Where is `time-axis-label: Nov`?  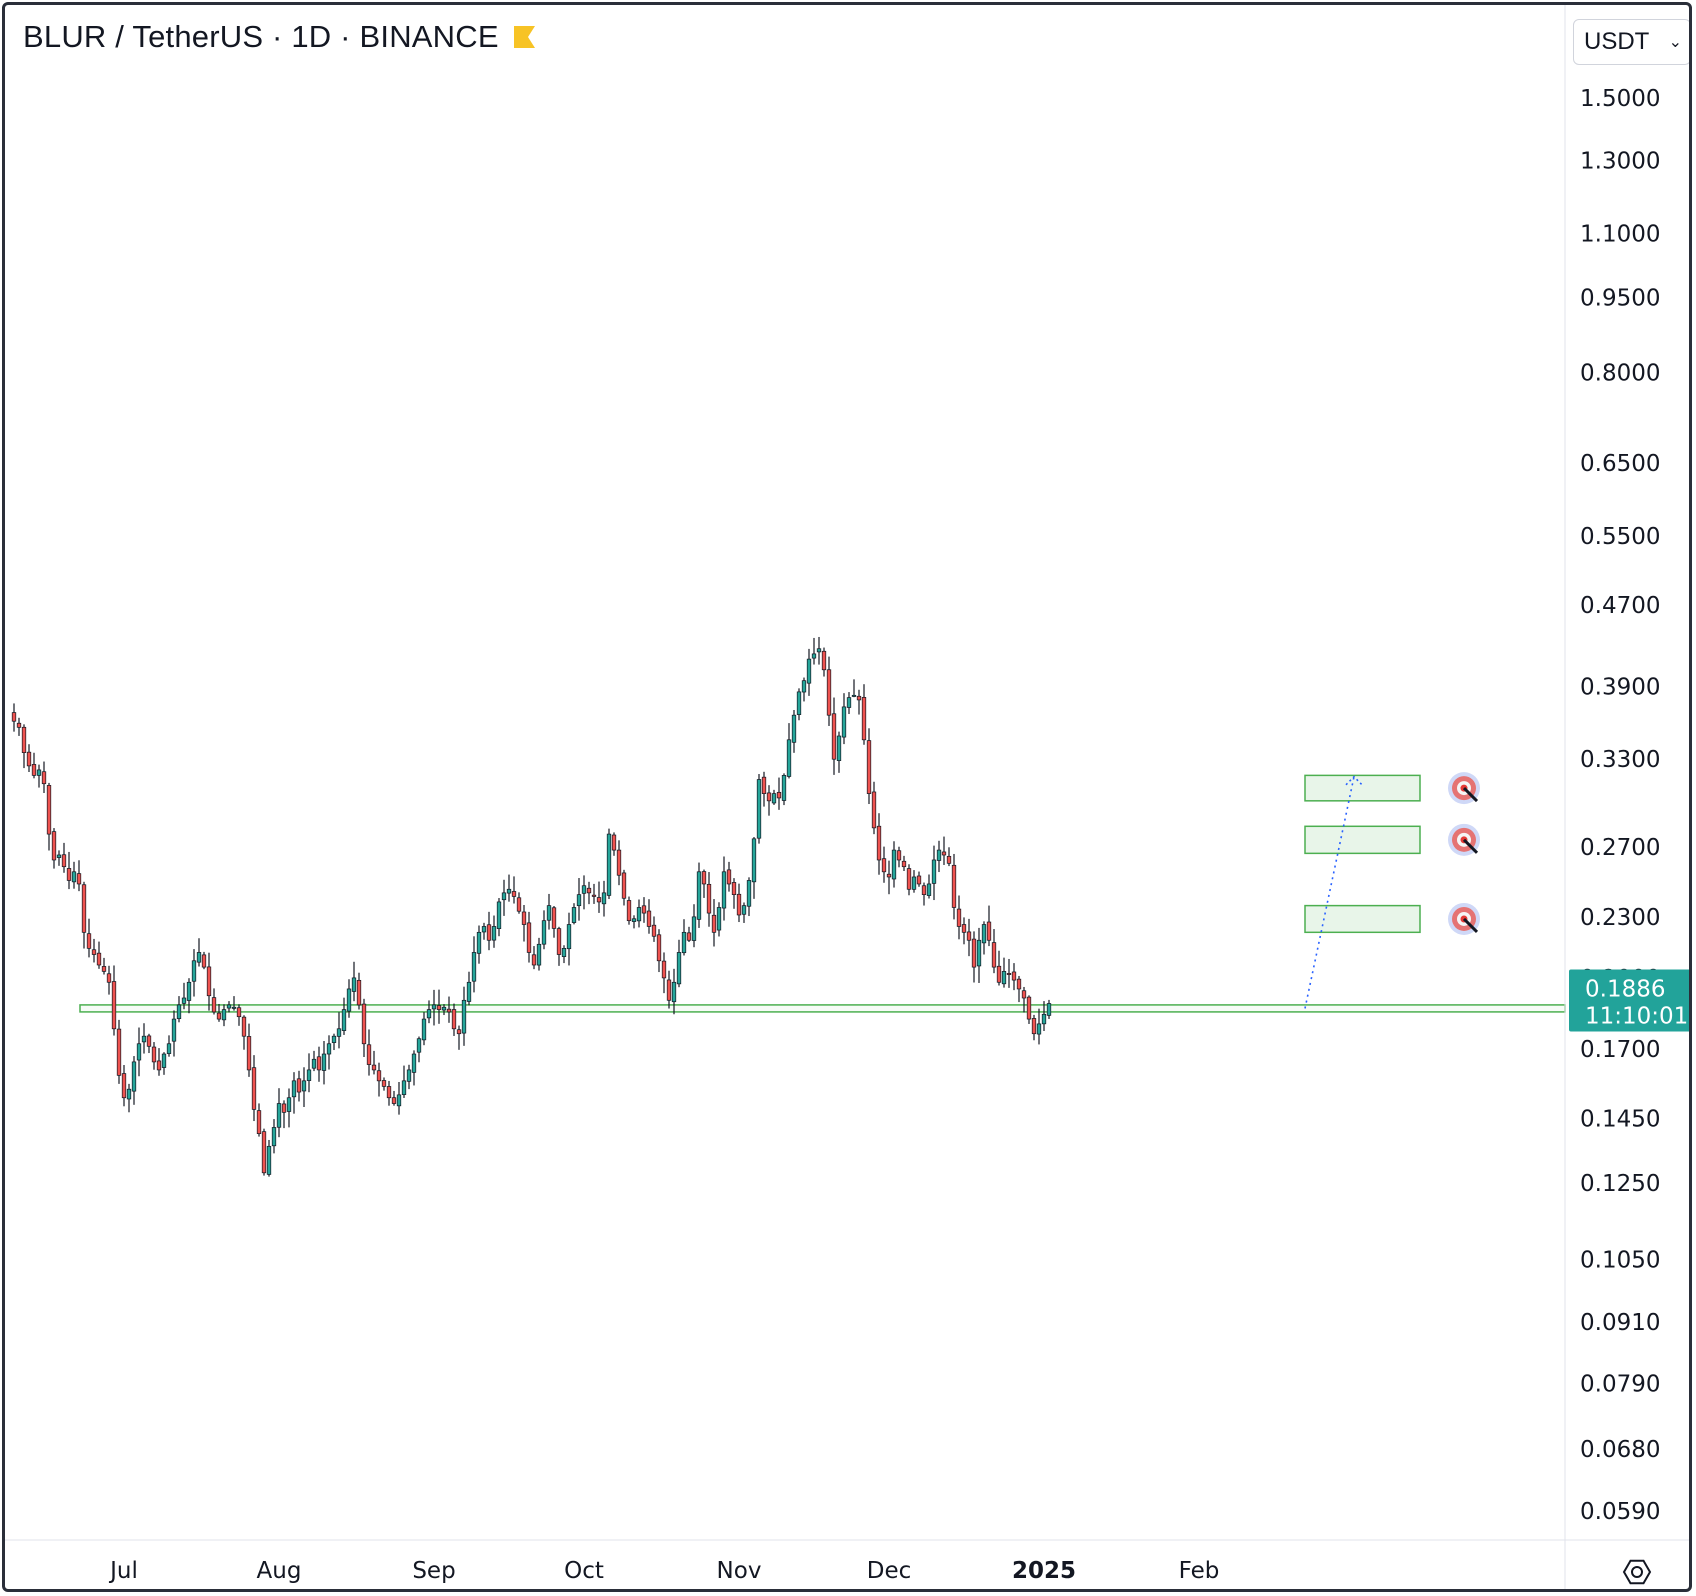 time-axis-label: Nov is located at coordinates (739, 1571).